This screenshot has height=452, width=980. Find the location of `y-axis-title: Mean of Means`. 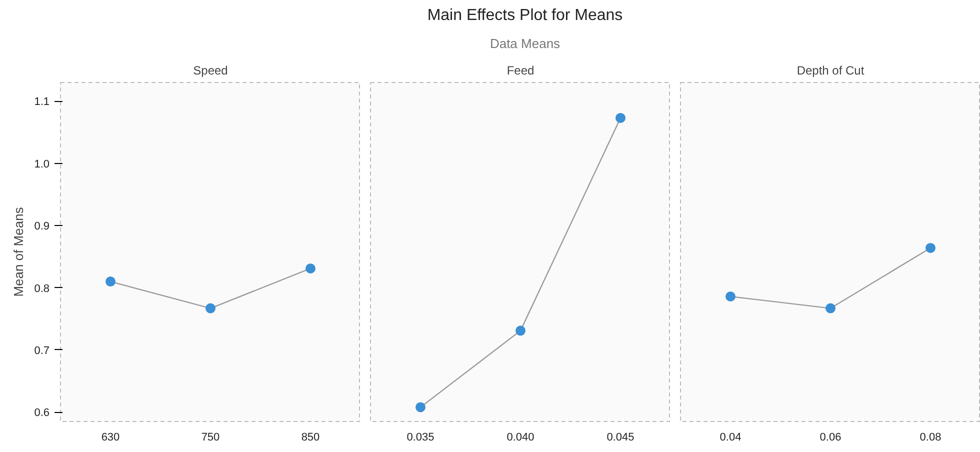

y-axis-title: Mean of Means is located at coordinates (18, 251).